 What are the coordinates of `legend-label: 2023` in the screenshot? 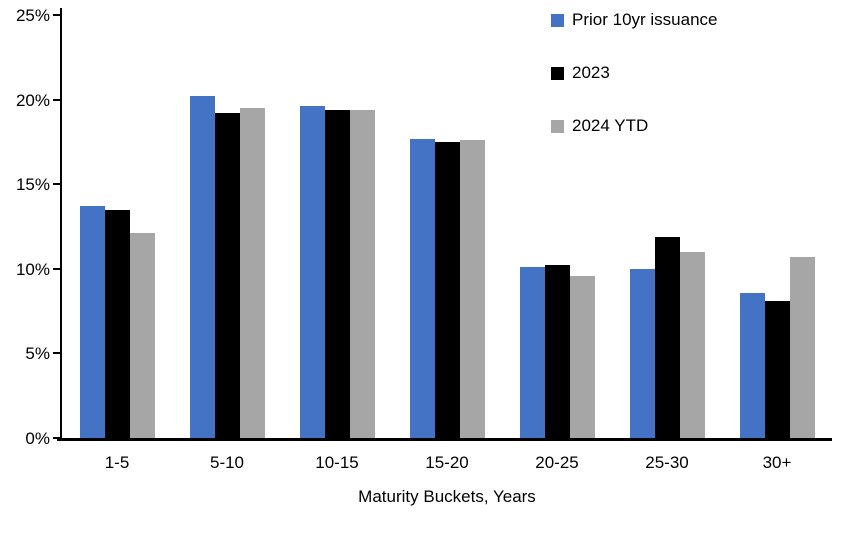 It's located at (591, 72).